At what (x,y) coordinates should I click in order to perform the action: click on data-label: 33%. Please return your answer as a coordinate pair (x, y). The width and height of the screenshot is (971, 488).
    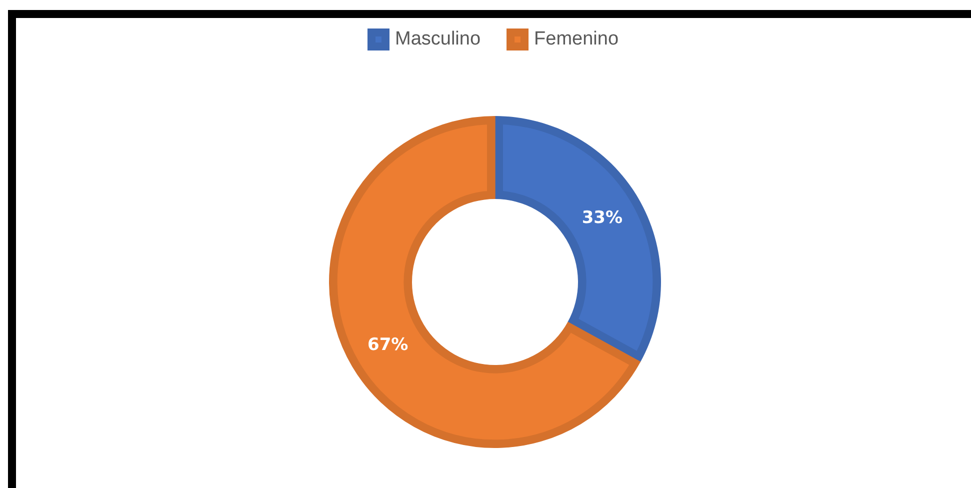
    Looking at the image, I should click on (602, 218).